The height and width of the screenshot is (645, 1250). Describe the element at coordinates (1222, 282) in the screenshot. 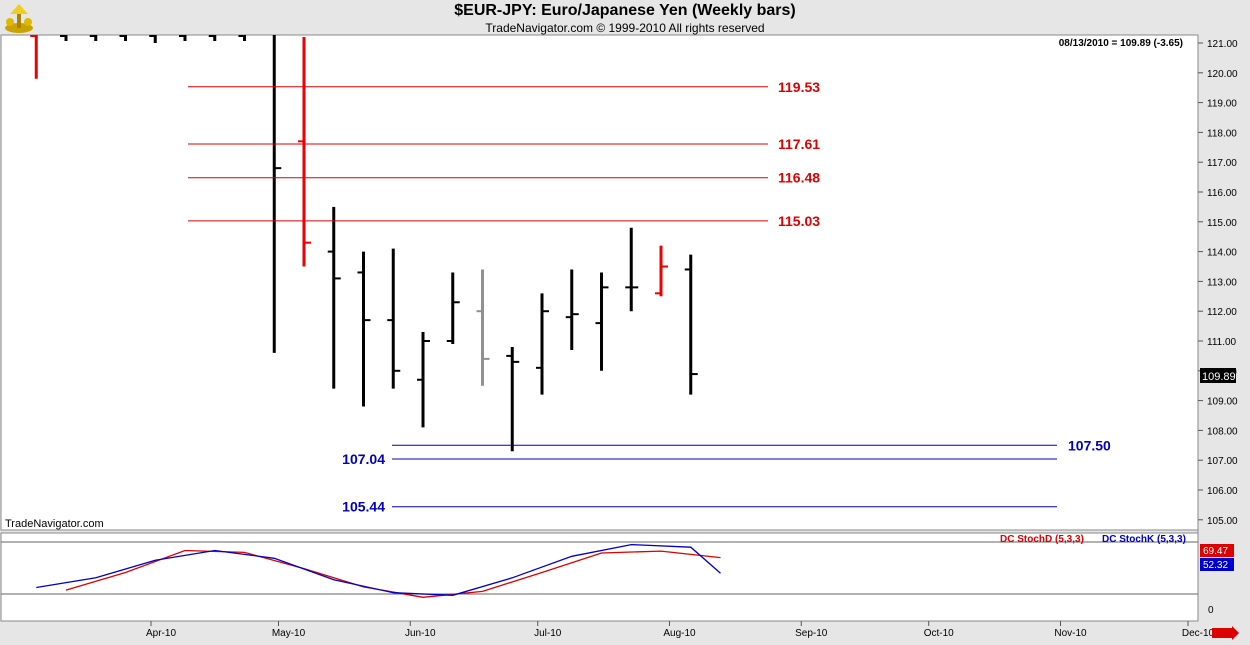

I see `price-axis-label: 113.00` at that location.